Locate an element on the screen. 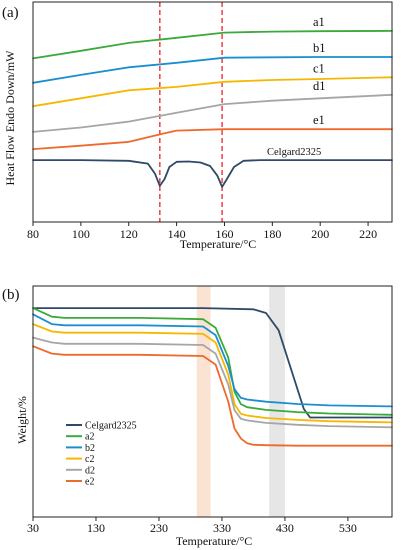 The height and width of the screenshot is (550, 401). panel-a-y-axis-title: Heat Flow Endo Down/mW is located at coordinates (10, 118).